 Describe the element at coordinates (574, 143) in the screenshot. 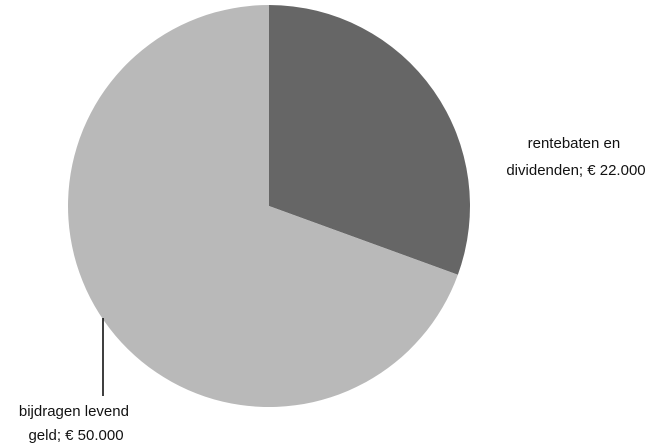

I see `label-rentebaten-line1: rentebaten en` at that location.